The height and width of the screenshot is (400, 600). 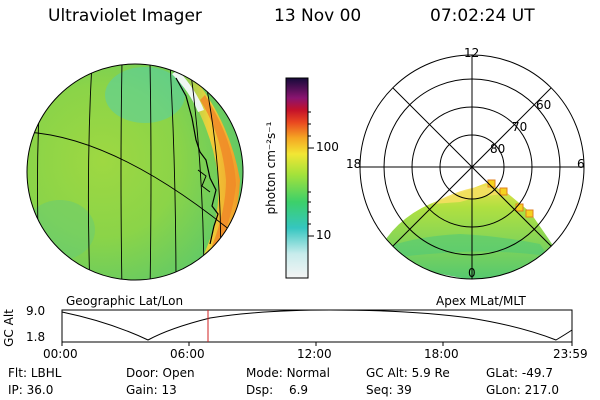 I want to click on seq-label: Seq:, so click(x=379, y=390).